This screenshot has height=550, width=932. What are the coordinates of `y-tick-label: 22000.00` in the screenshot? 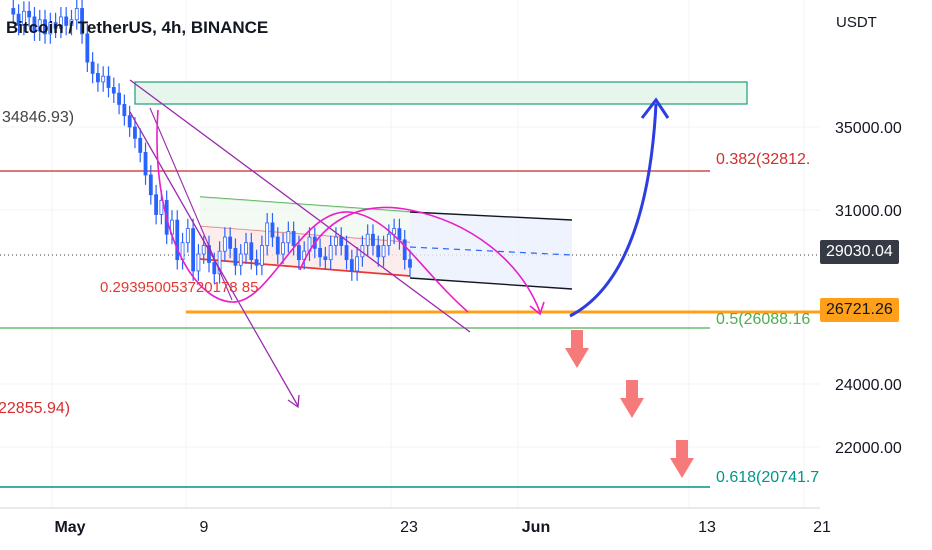 It's located at (868, 448).